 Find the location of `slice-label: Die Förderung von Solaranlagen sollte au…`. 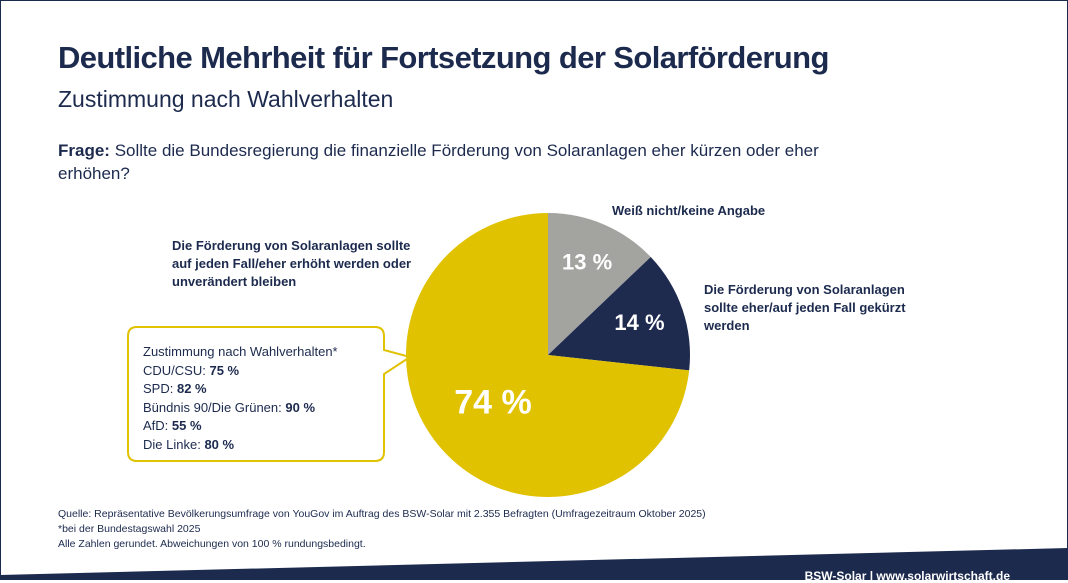

slice-label: Die Förderung von Solaranlagen sollte au… is located at coordinates (292, 263).